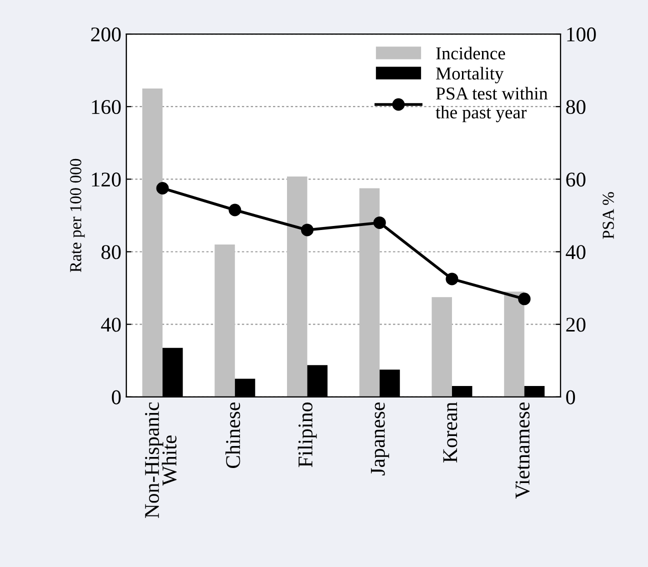  What do you see at coordinates (161, 460) in the screenshot?
I see `x-tick-label: Non-Hispanic White` at bounding box center [161, 460].